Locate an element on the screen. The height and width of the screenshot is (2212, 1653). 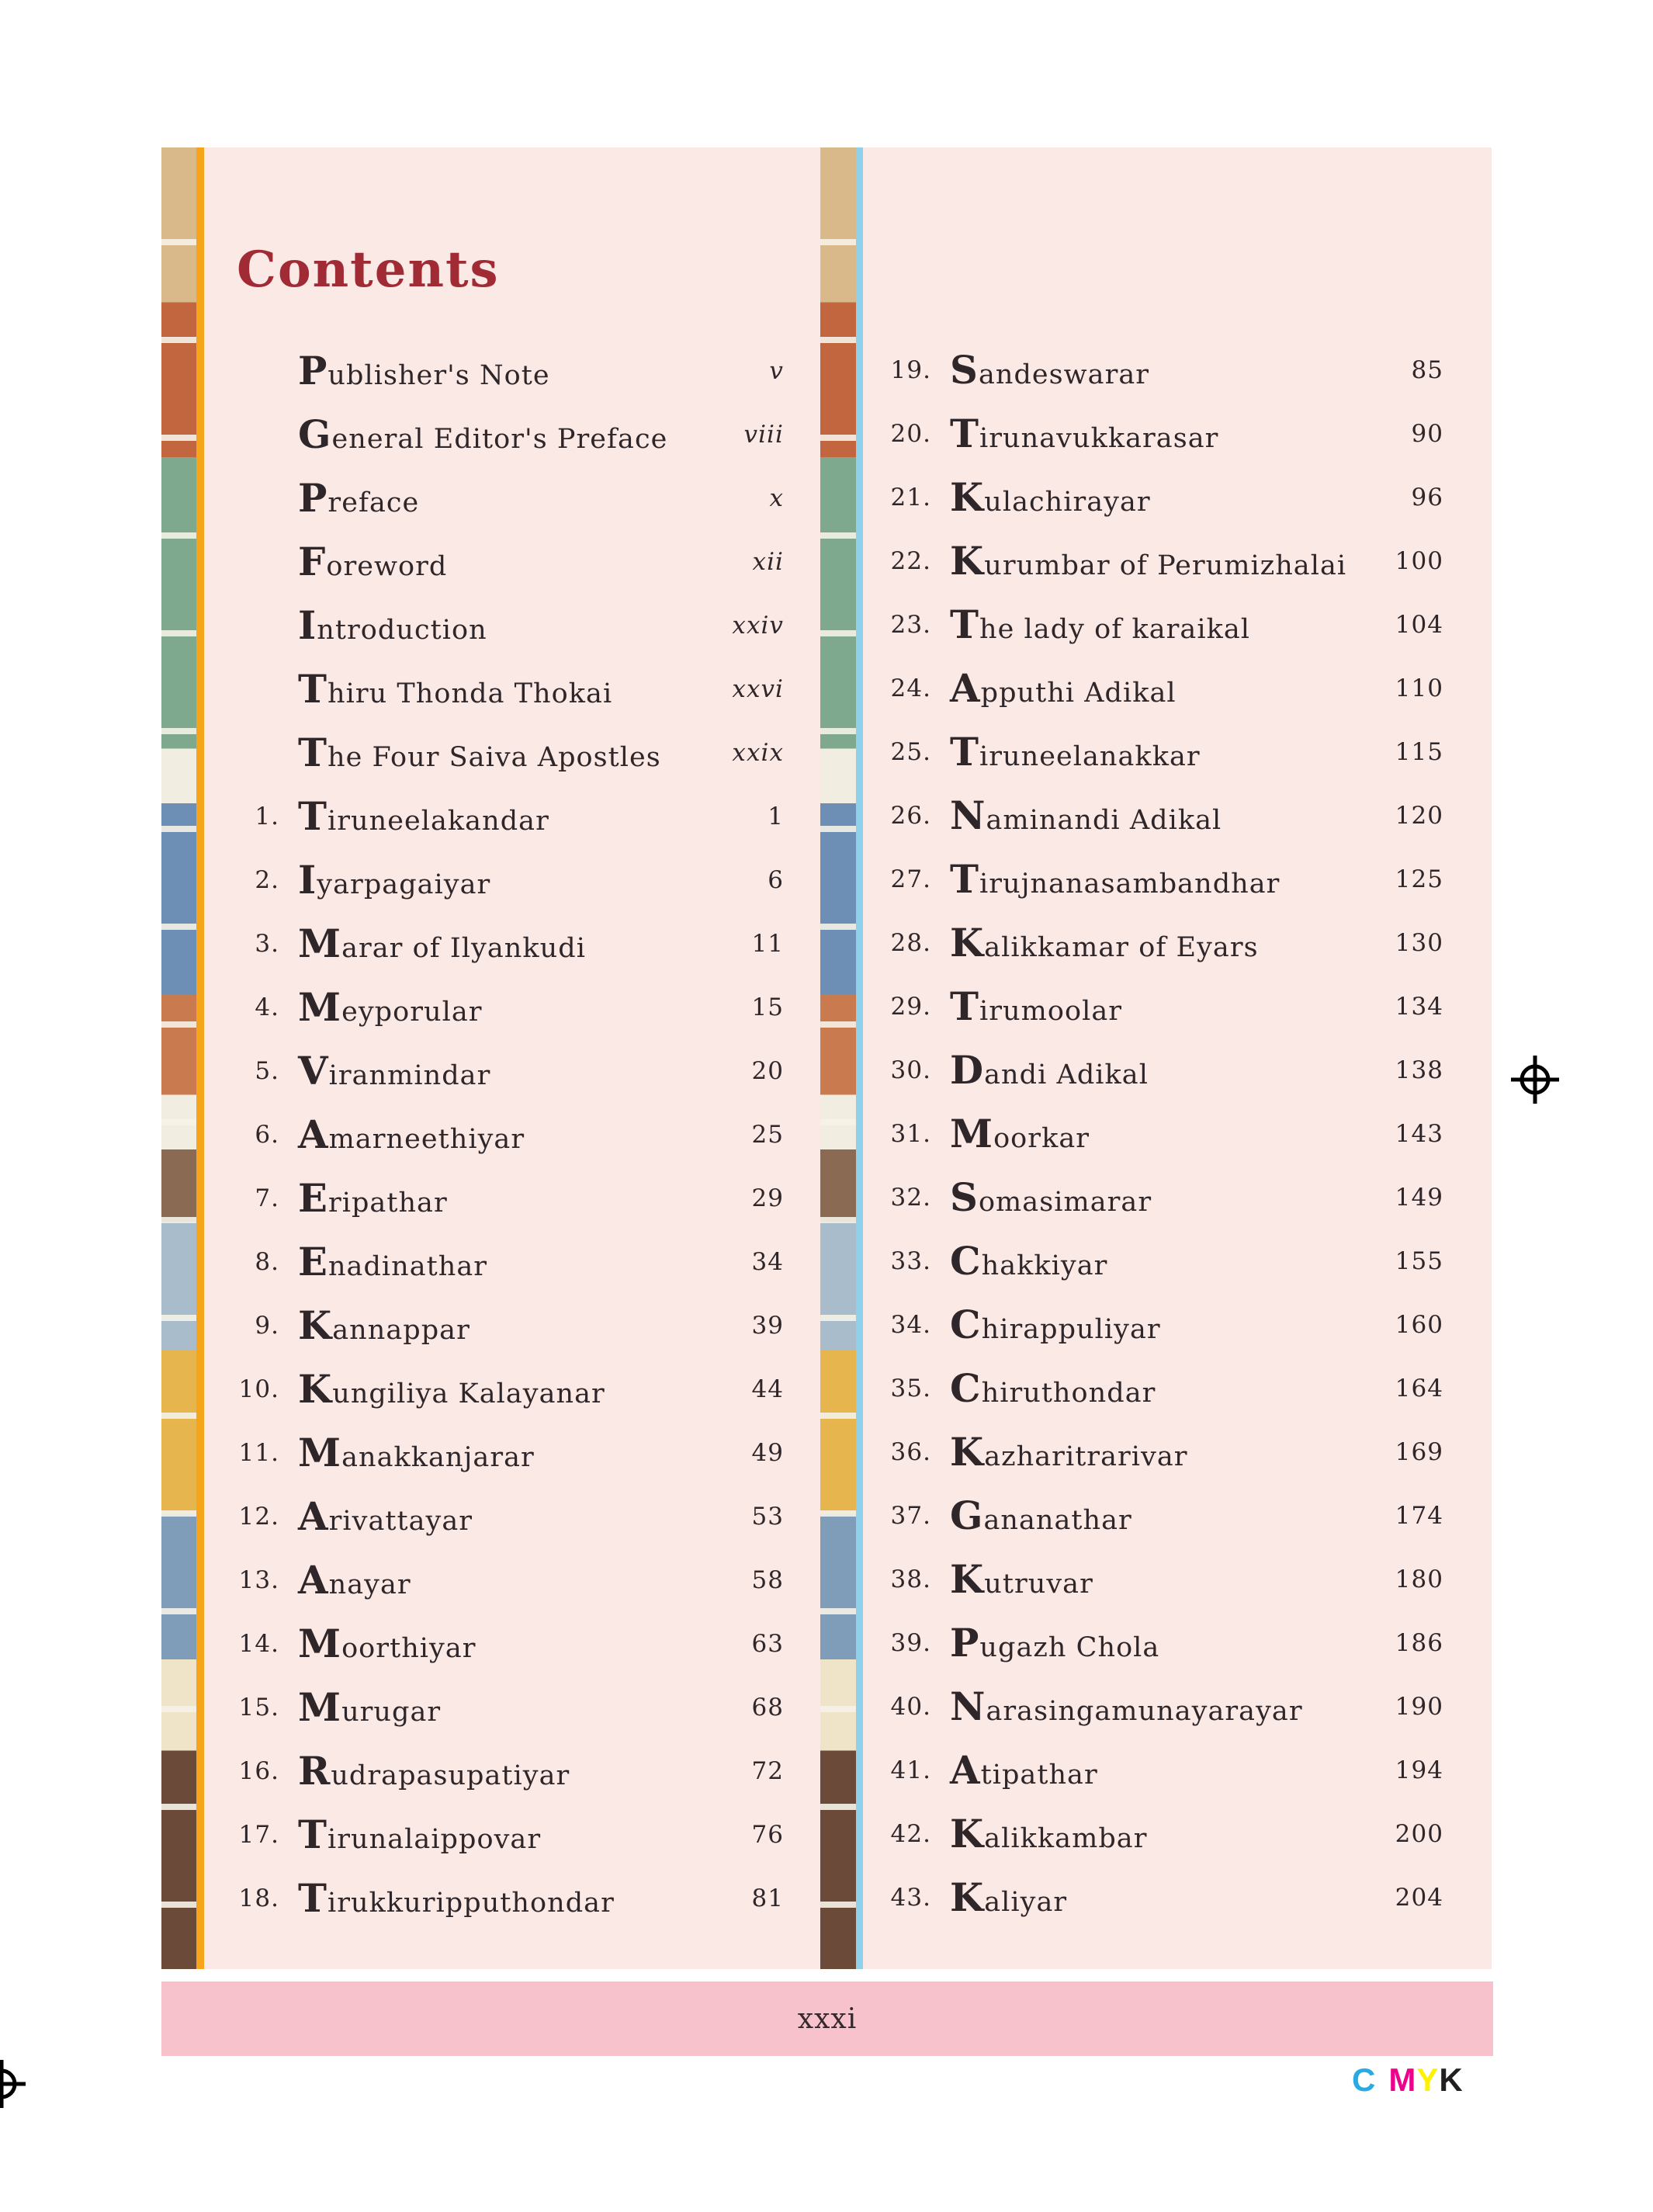
entry-number: 27. is located at coordinates (910, 879).